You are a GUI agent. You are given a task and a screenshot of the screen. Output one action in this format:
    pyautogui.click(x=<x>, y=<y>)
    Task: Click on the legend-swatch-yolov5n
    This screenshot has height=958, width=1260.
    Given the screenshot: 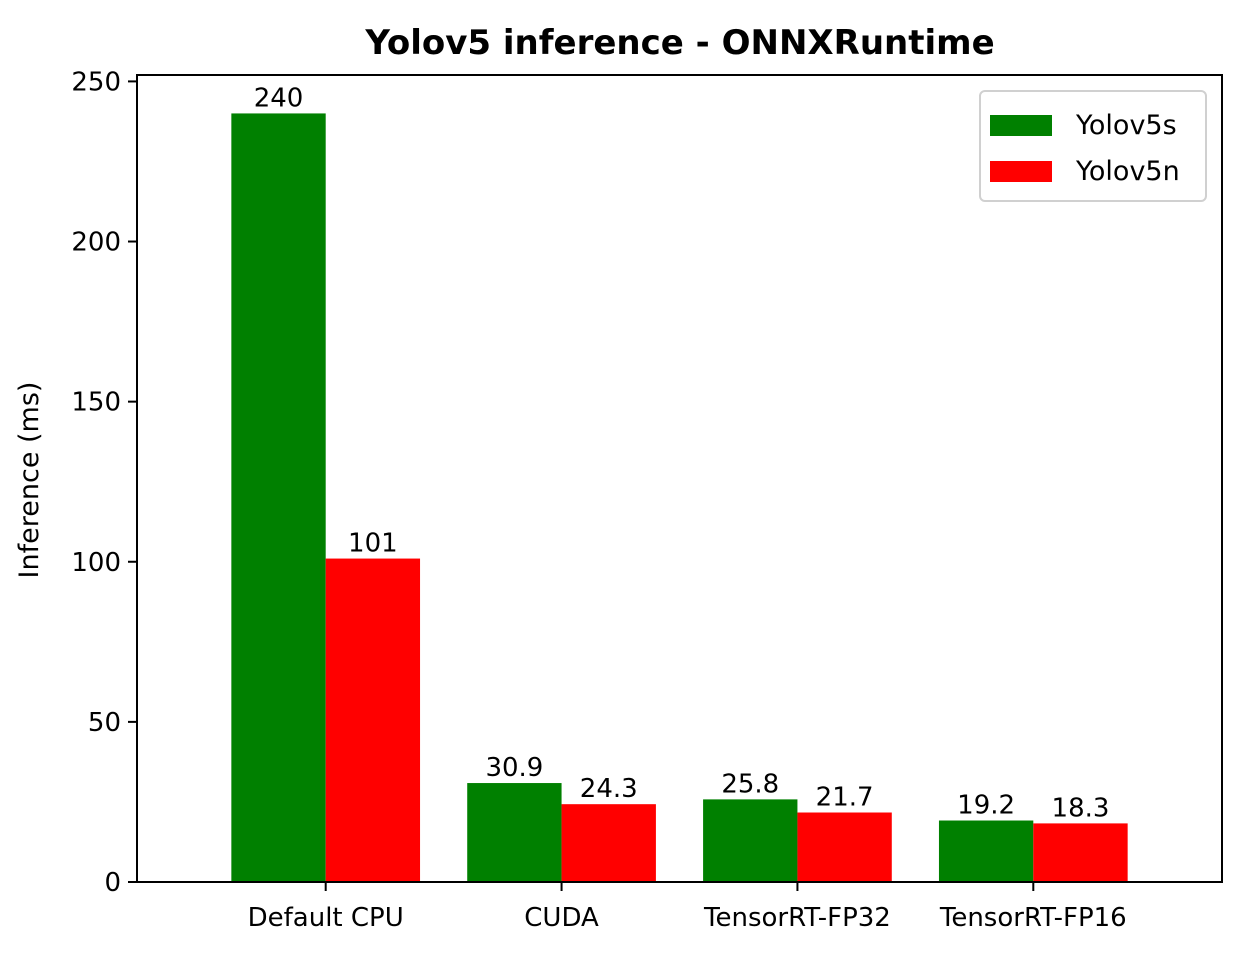 What is the action you would take?
    pyautogui.click(x=1021, y=171)
    